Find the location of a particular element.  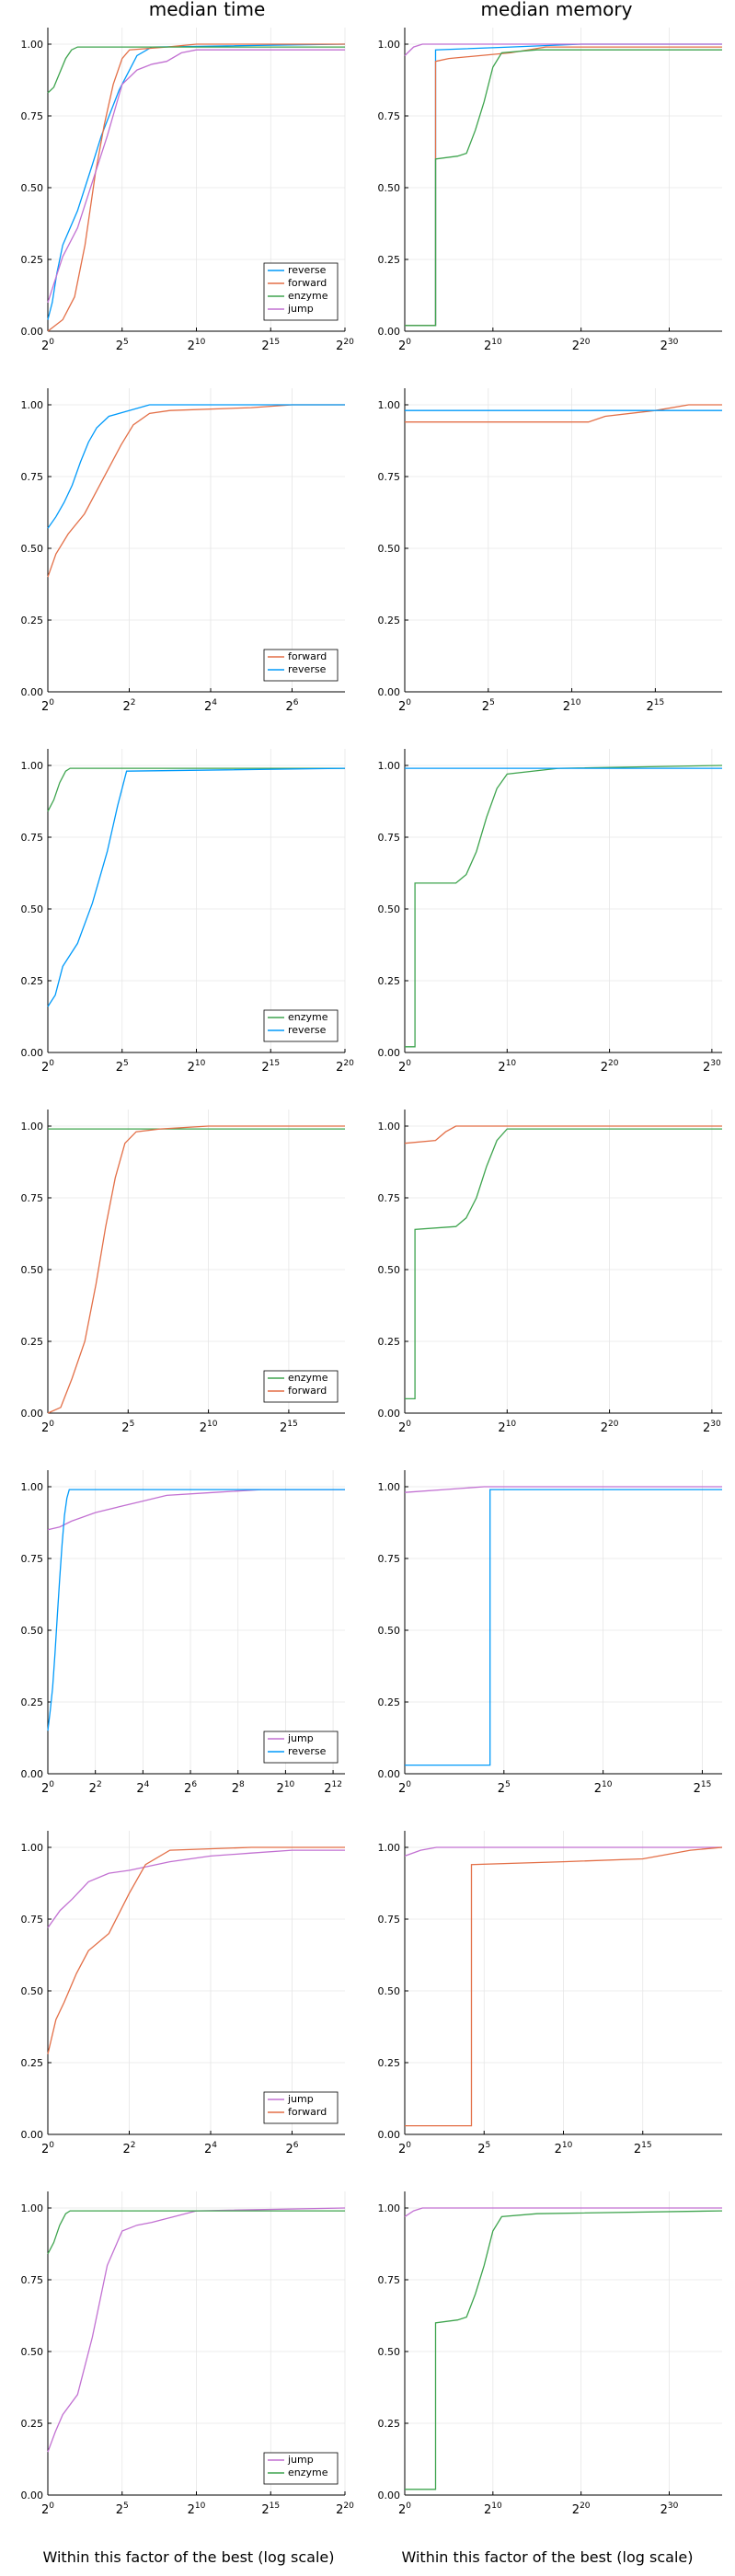

legend-label-forward: forward is located at coordinates (307, 283).